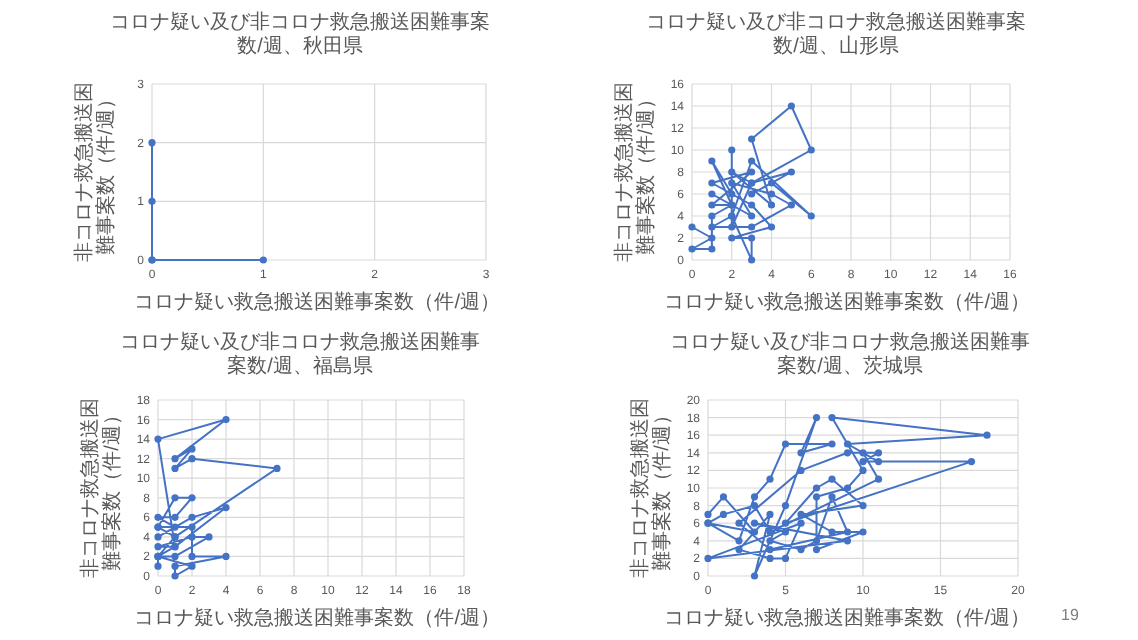 The width and height of the screenshot is (1138, 640). I want to click on text: 19, so click(1070, 615).